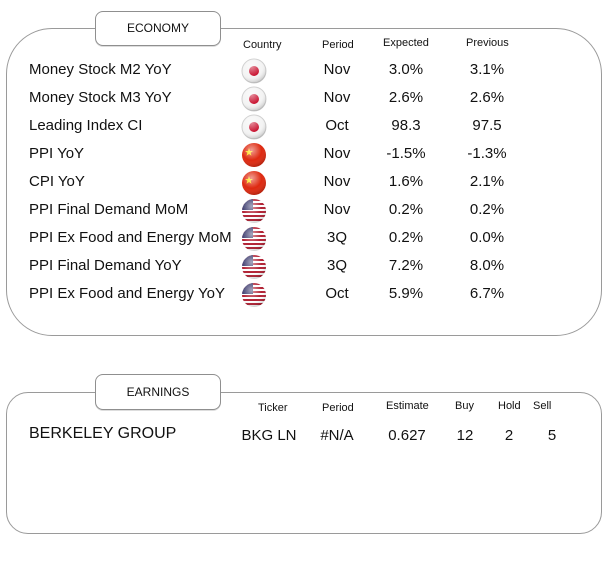  I want to click on indicator-name: PPI Ex Food and Energy YoY, so click(127, 293).